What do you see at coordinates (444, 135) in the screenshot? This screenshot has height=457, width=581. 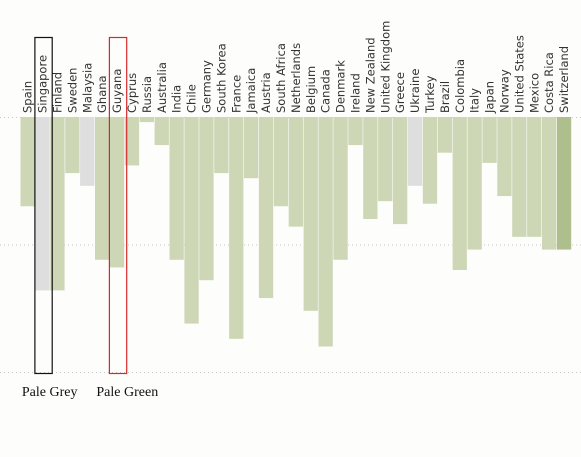 I see `bar-brazil` at bounding box center [444, 135].